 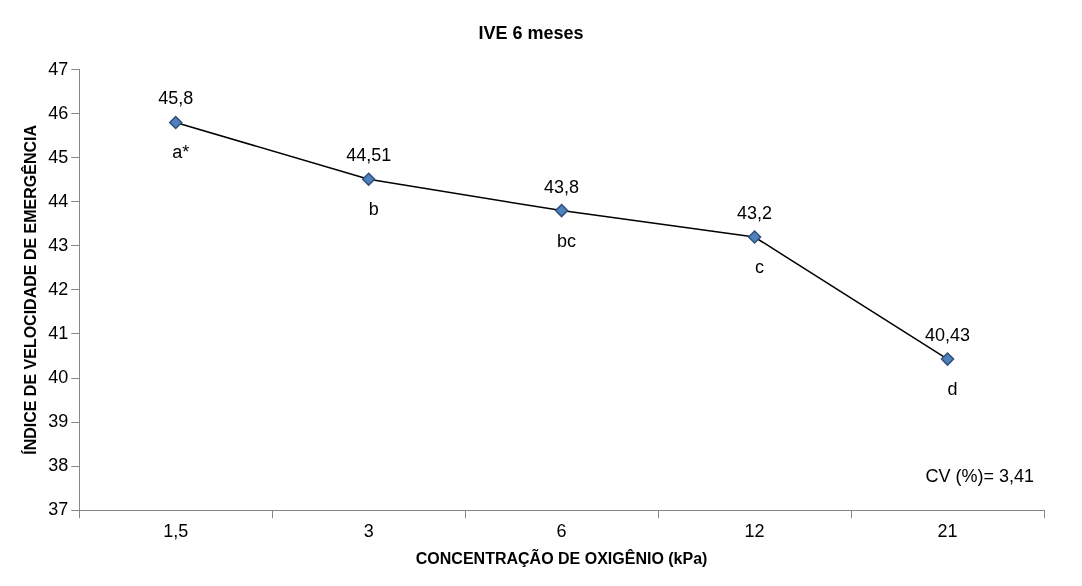 I want to click on x-axis-title: CONCENTRAÇÃO DE OXIGÊNIO (kPa), so click(x=561, y=557).